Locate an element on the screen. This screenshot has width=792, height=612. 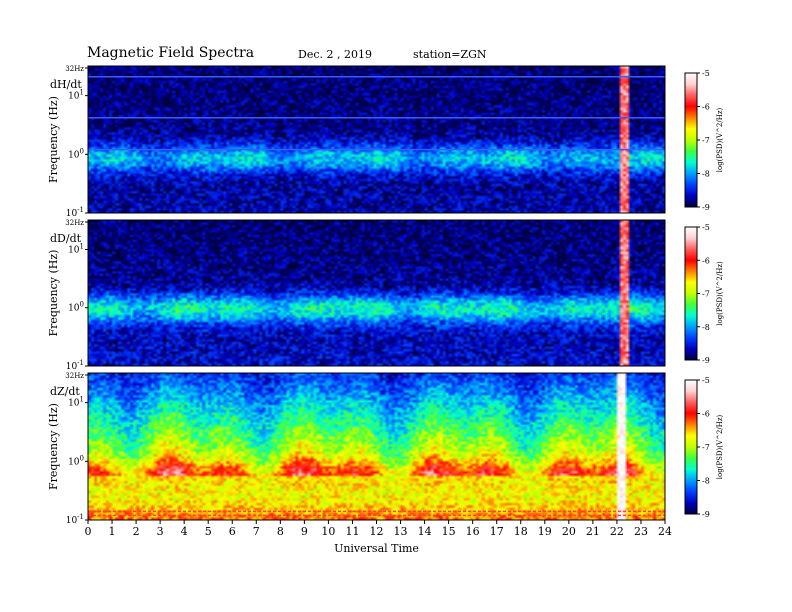
x-tick-label: 5 is located at coordinates (208, 531).